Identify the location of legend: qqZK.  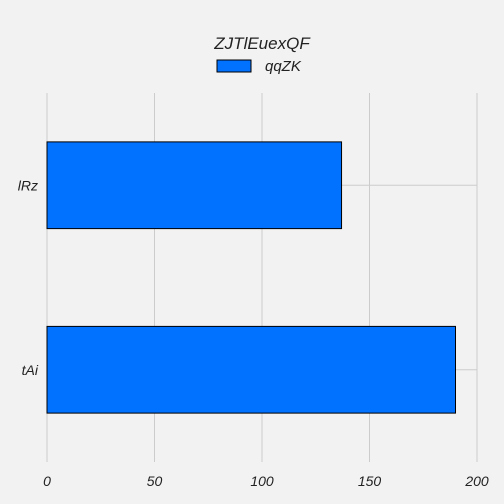
(259, 66).